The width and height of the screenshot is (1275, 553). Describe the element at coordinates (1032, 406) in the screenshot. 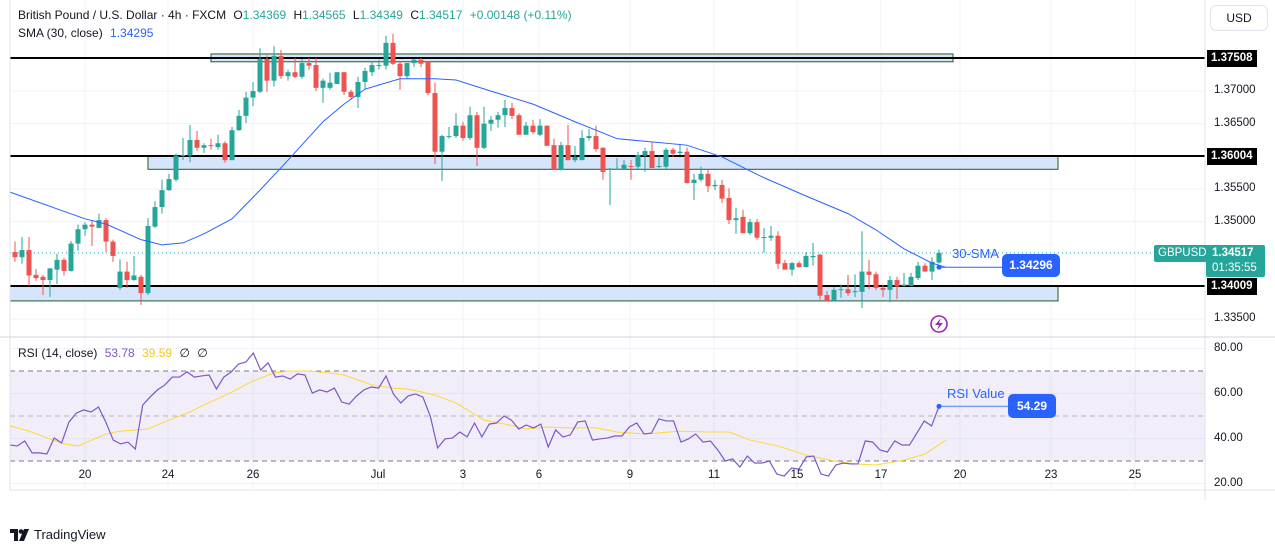

I see `rsi-callout: 54.29` at that location.